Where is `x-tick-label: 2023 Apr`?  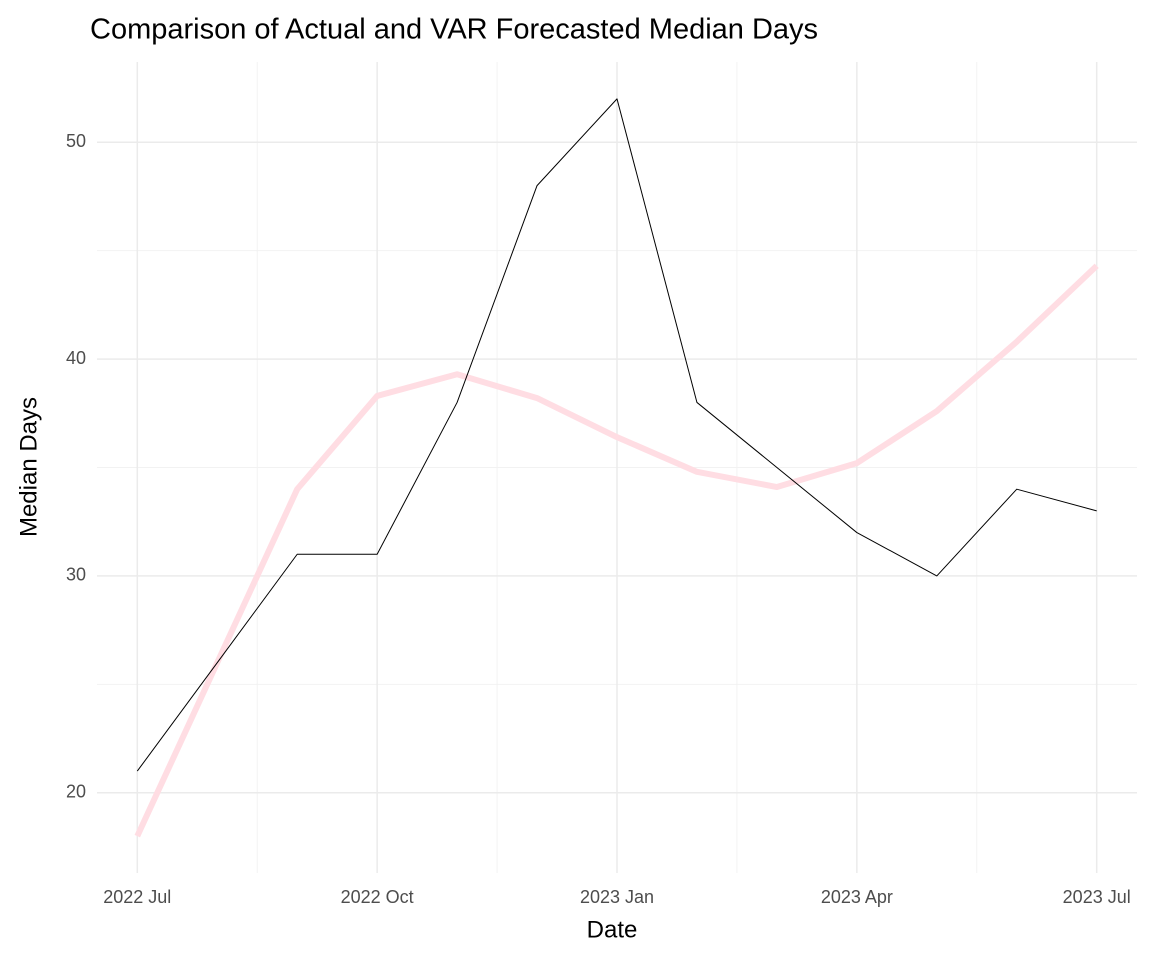 x-tick-label: 2023 Apr is located at coordinates (857, 897).